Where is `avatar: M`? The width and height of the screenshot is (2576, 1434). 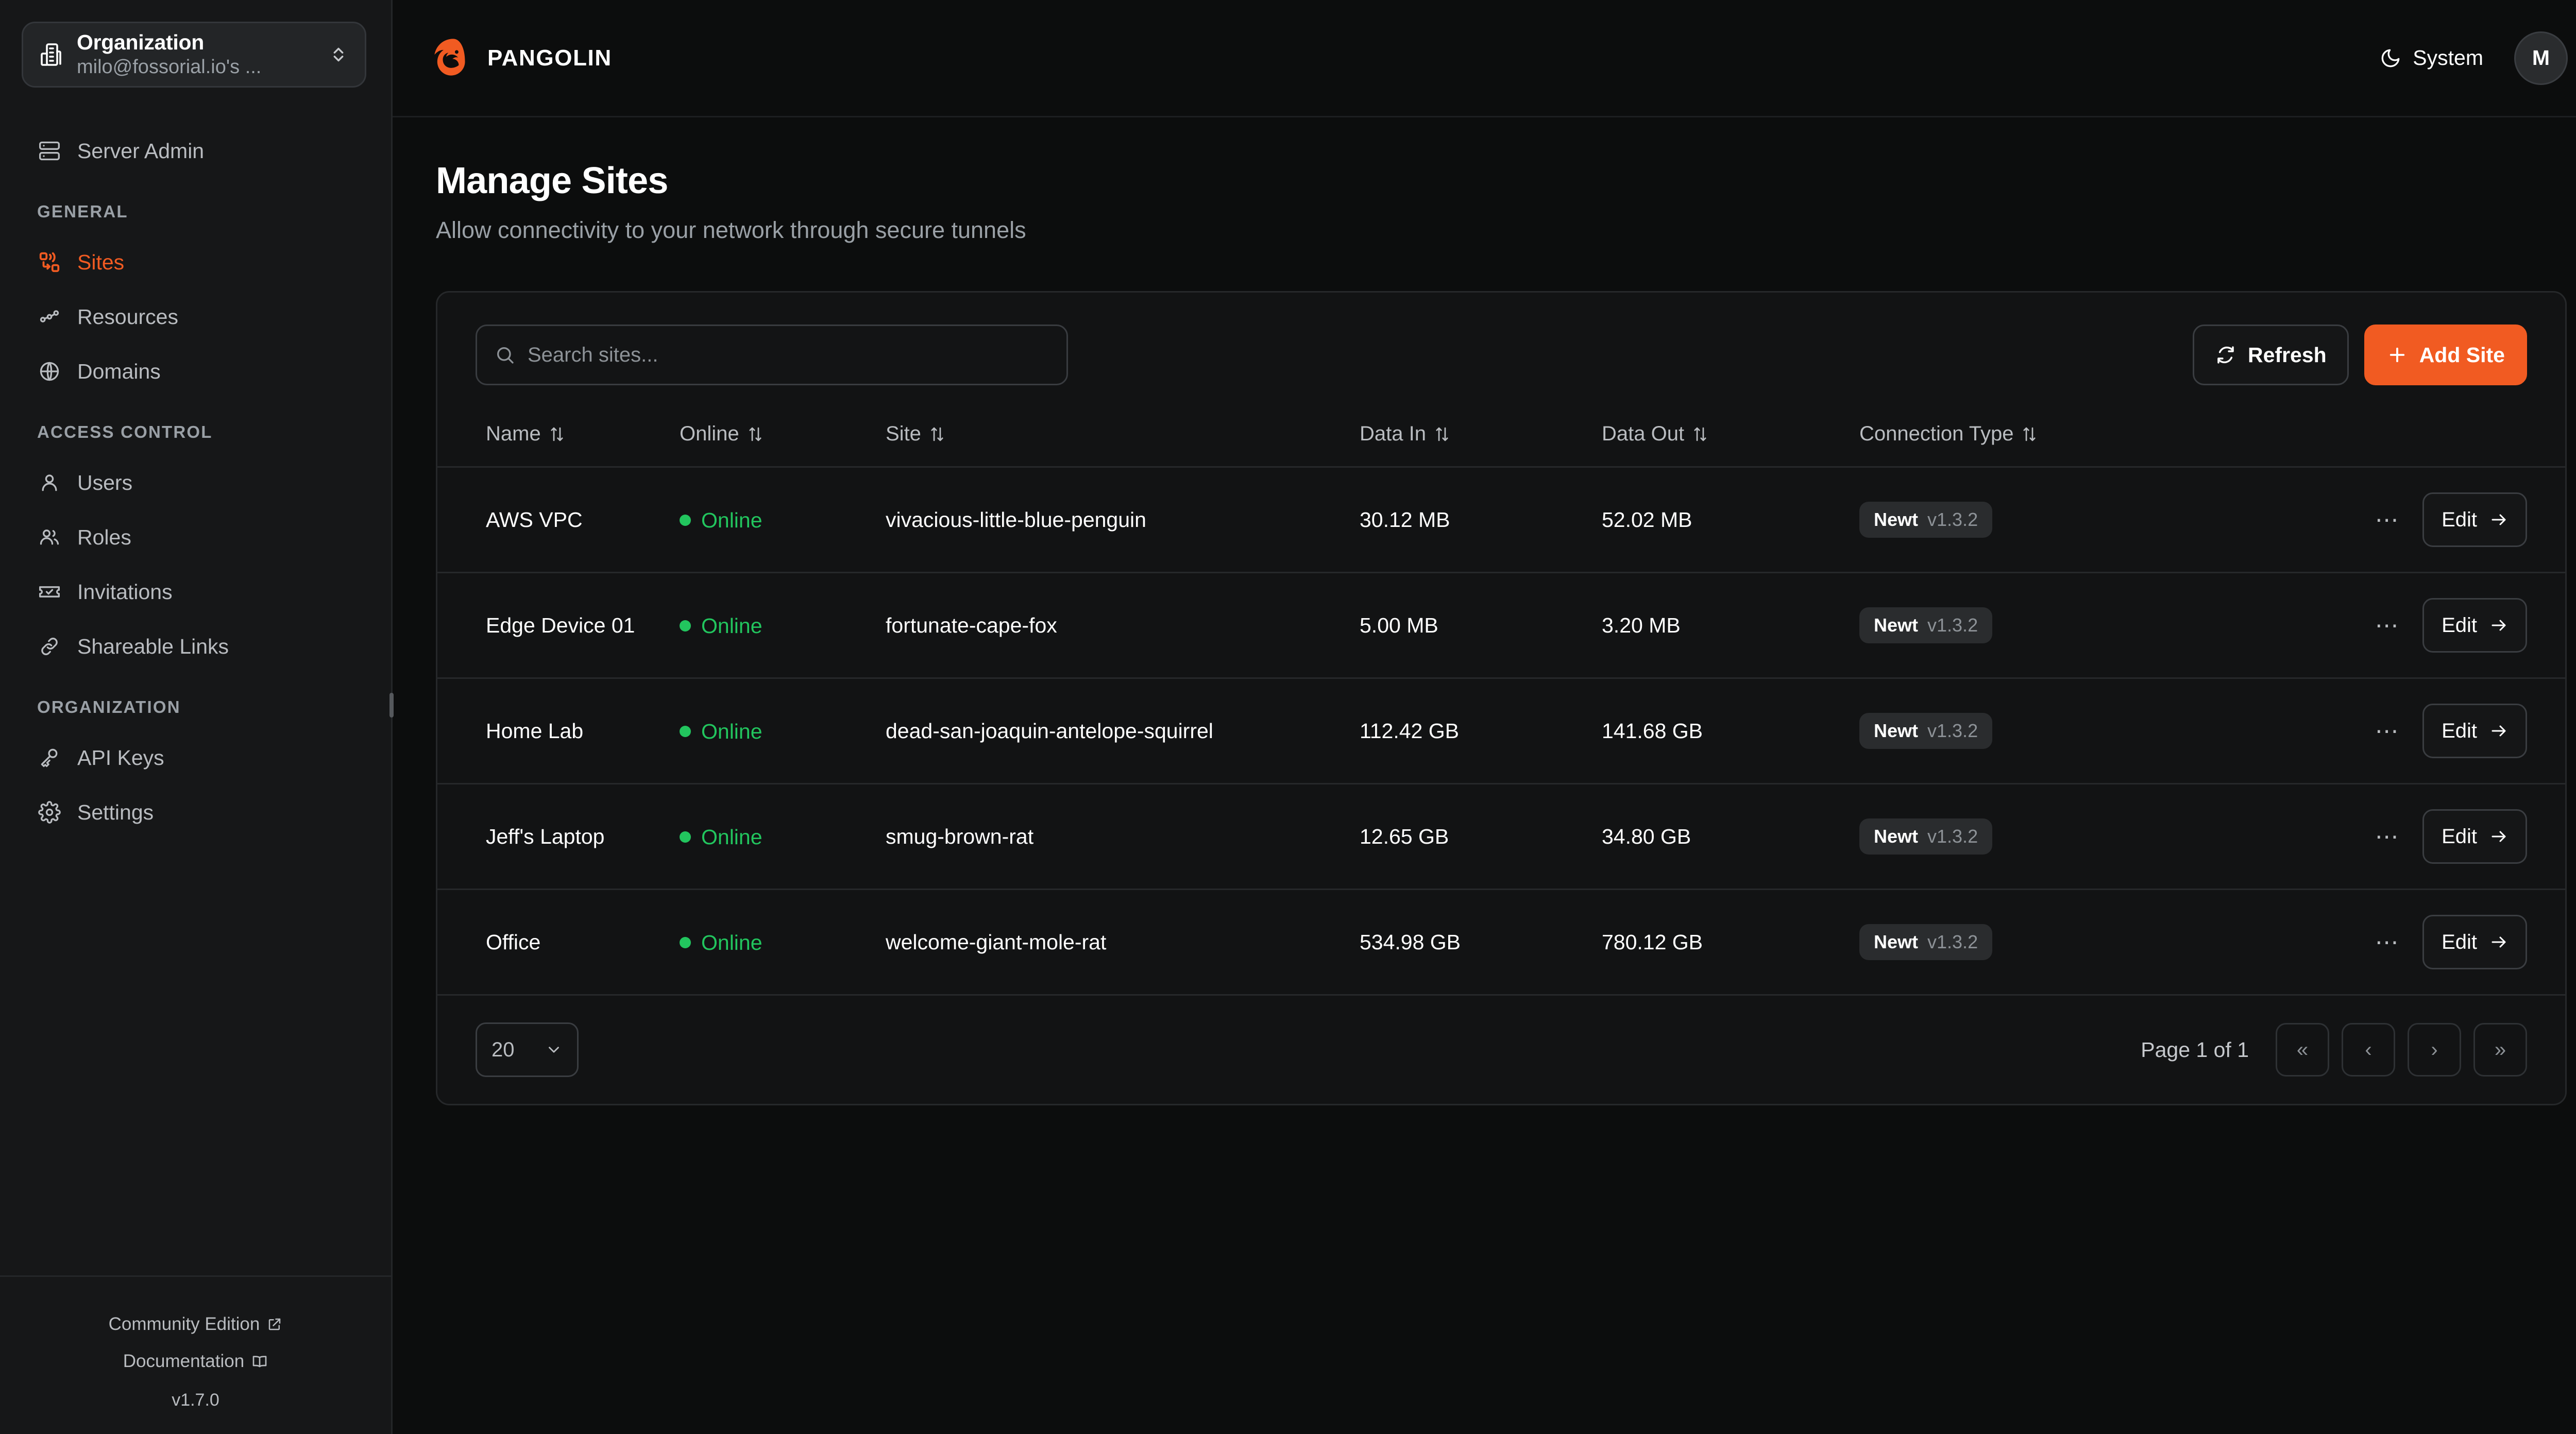 avatar: M is located at coordinates (2541, 58).